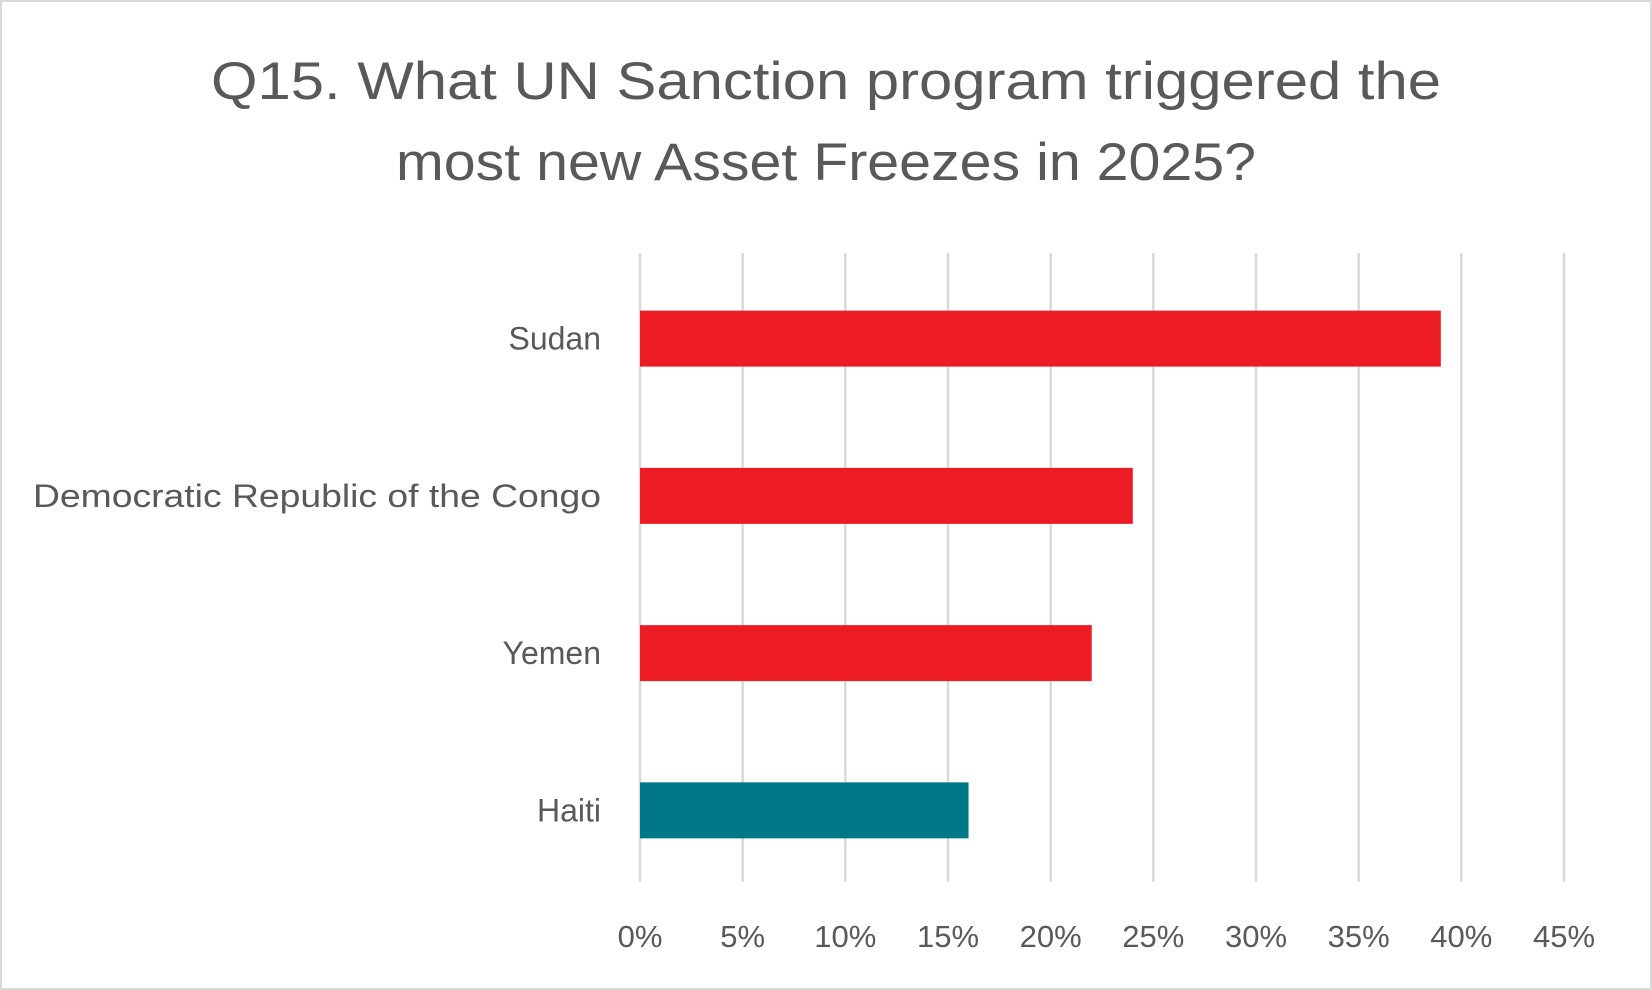  What do you see at coordinates (1256, 936) in the screenshot?
I see `x-tick-label: 30%` at bounding box center [1256, 936].